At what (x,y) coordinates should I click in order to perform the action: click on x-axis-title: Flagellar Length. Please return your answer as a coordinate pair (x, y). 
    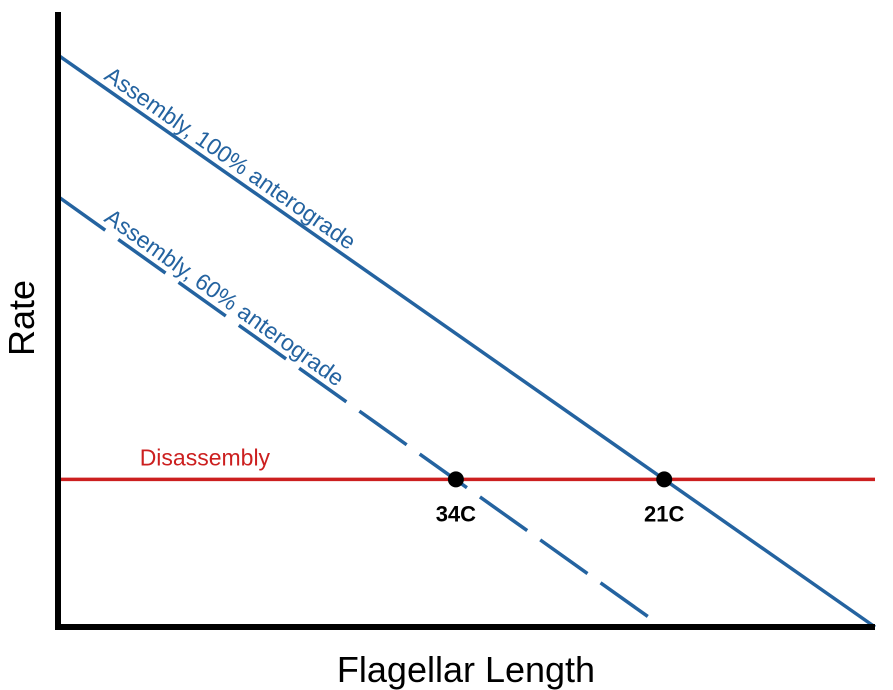
    Looking at the image, I should click on (466, 669).